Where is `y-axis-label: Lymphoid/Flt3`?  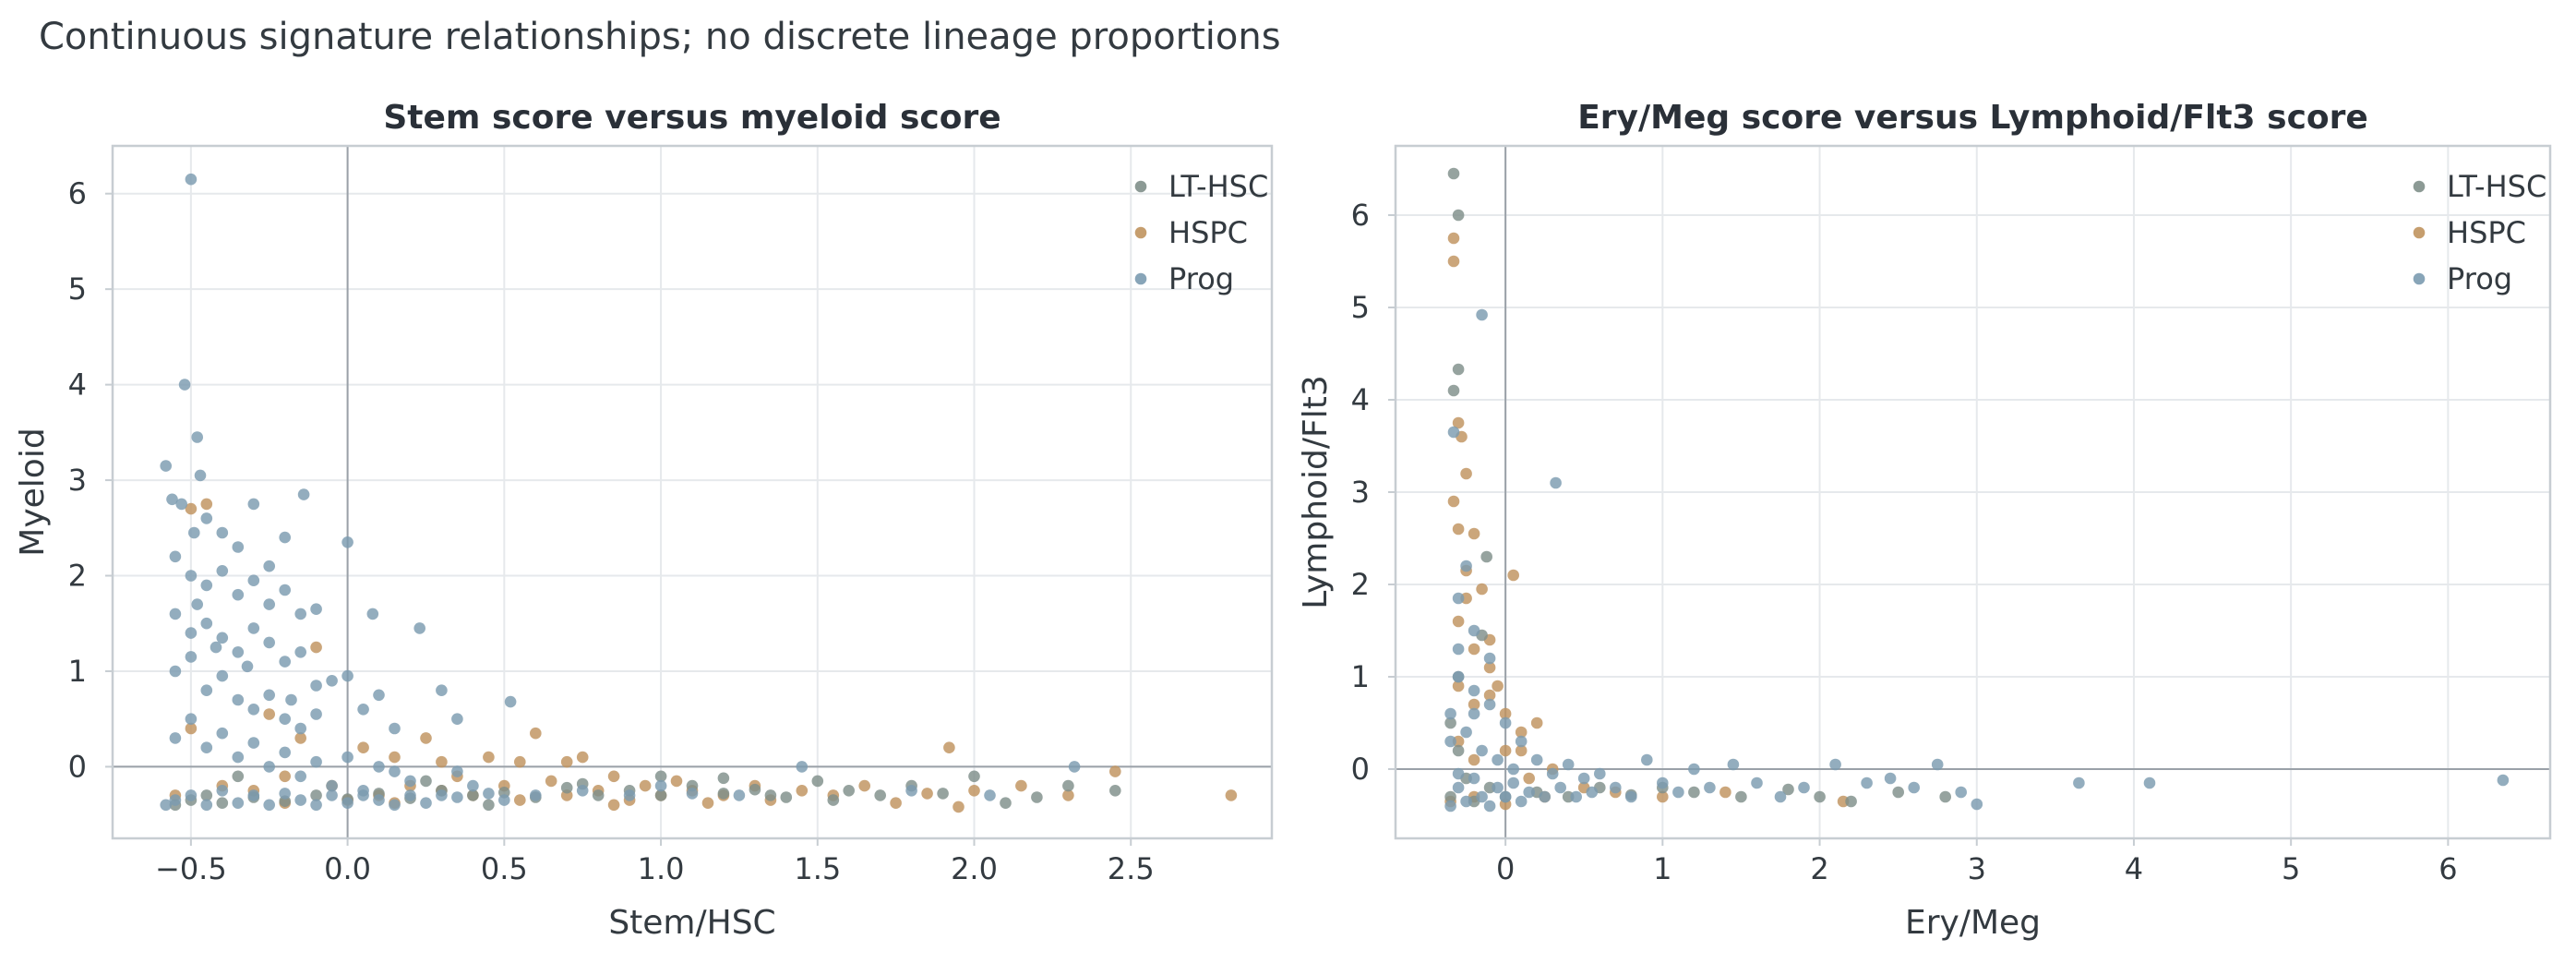
y-axis-label: Lymphoid/Flt3 is located at coordinates (1316, 492).